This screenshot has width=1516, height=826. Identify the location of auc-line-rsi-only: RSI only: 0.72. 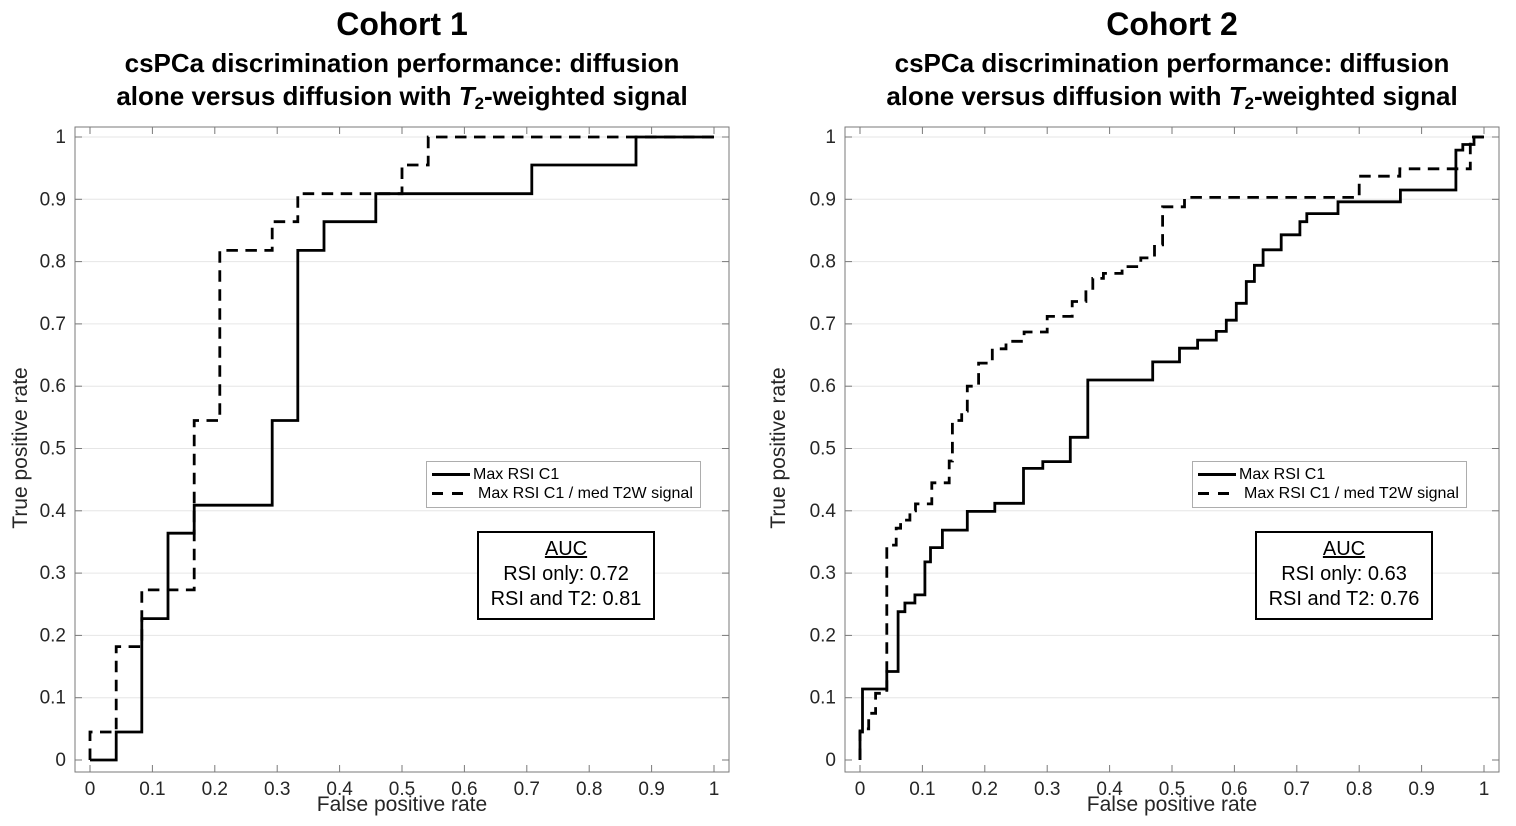
(566, 574).